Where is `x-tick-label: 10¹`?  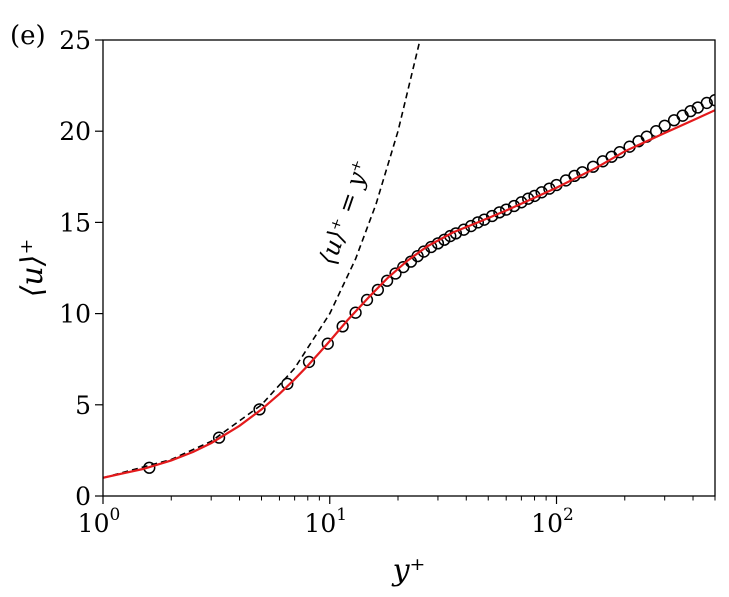
x-tick-label: 10¹ is located at coordinates (325, 521).